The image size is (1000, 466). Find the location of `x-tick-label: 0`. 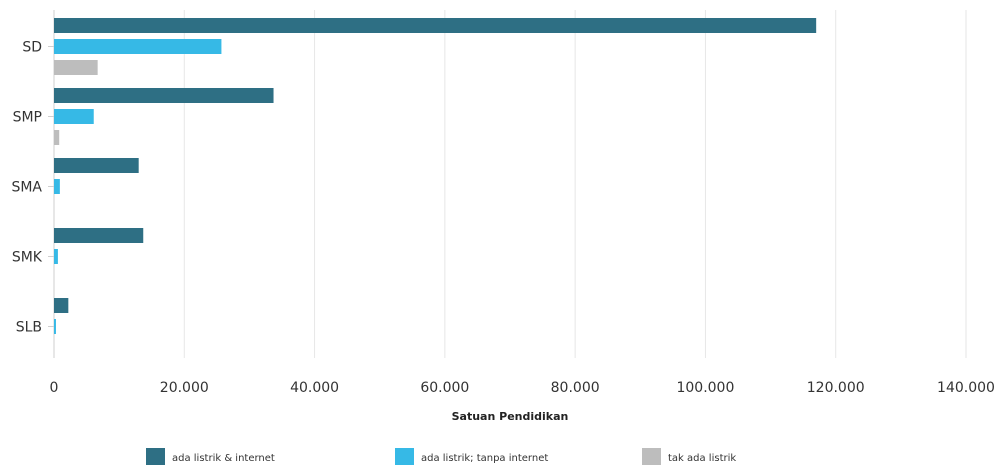

x-tick-label: 0 is located at coordinates (54, 388).